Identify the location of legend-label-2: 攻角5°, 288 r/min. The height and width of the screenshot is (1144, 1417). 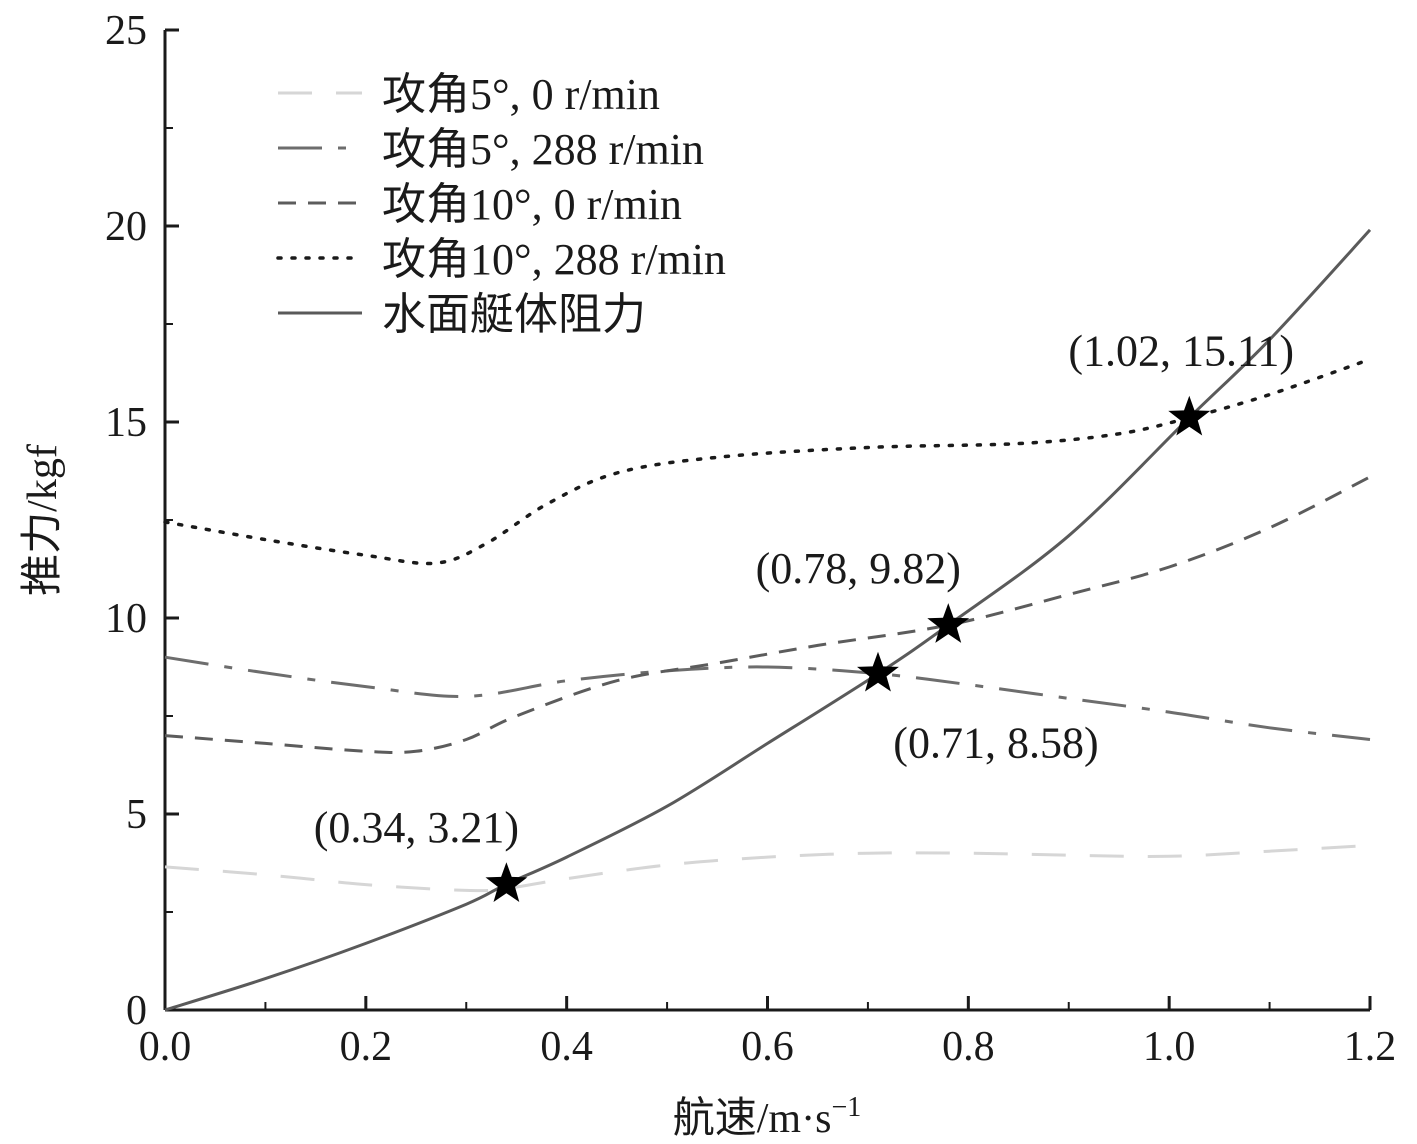
(543, 149).